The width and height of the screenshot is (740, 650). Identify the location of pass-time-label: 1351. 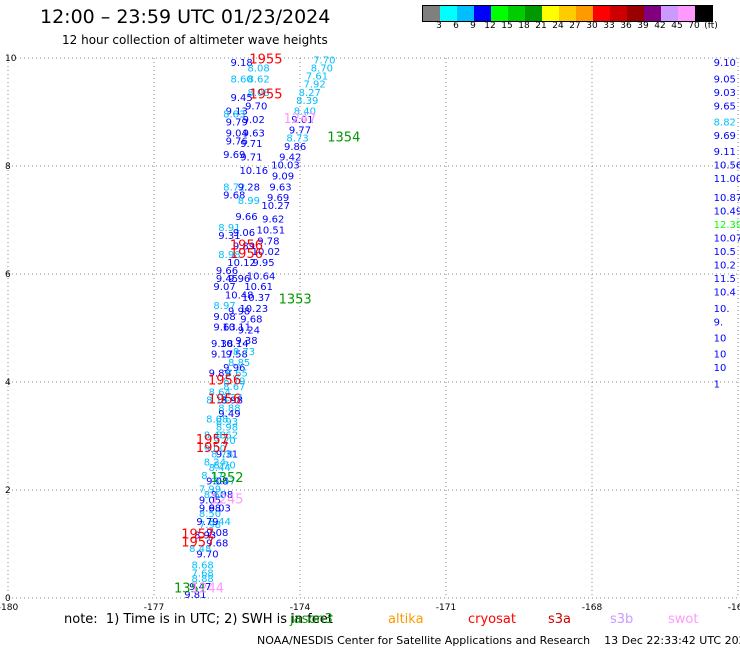
(190, 589).